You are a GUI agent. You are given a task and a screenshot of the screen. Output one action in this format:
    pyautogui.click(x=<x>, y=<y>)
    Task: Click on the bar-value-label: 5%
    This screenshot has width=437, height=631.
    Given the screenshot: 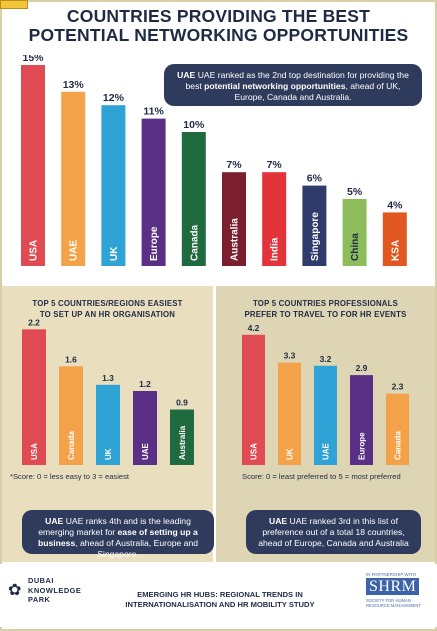 What is the action you would take?
    pyautogui.click(x=355, y=192)
    